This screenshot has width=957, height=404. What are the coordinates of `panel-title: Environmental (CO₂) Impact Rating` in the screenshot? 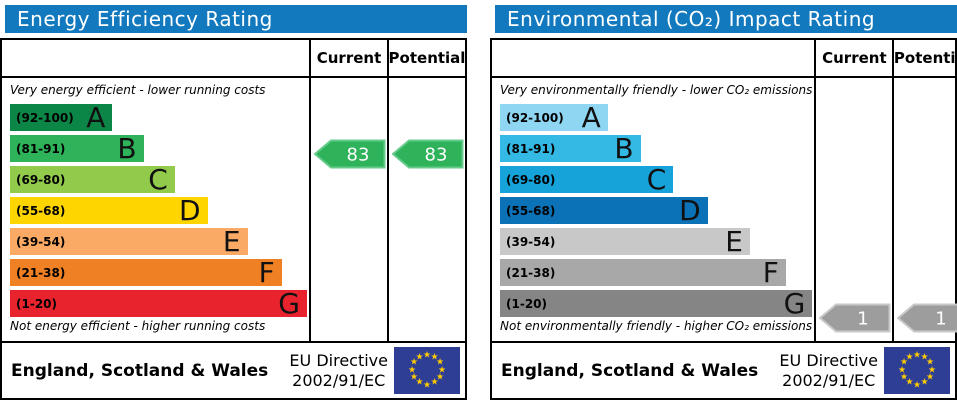 It's located at (726, 19).